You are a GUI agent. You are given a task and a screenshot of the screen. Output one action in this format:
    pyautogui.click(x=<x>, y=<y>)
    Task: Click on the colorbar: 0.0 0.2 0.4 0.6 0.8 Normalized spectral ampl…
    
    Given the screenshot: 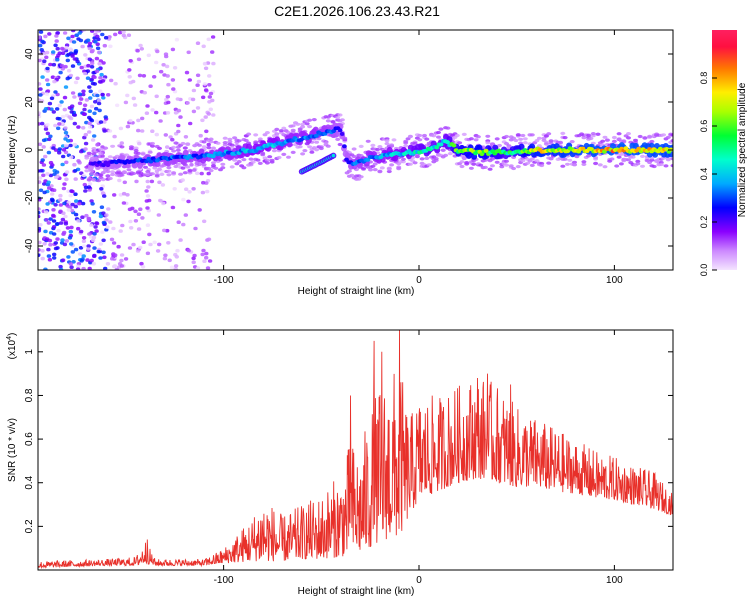 What is the action you would take?
    pyautogui.click(x=723, y=153)
    